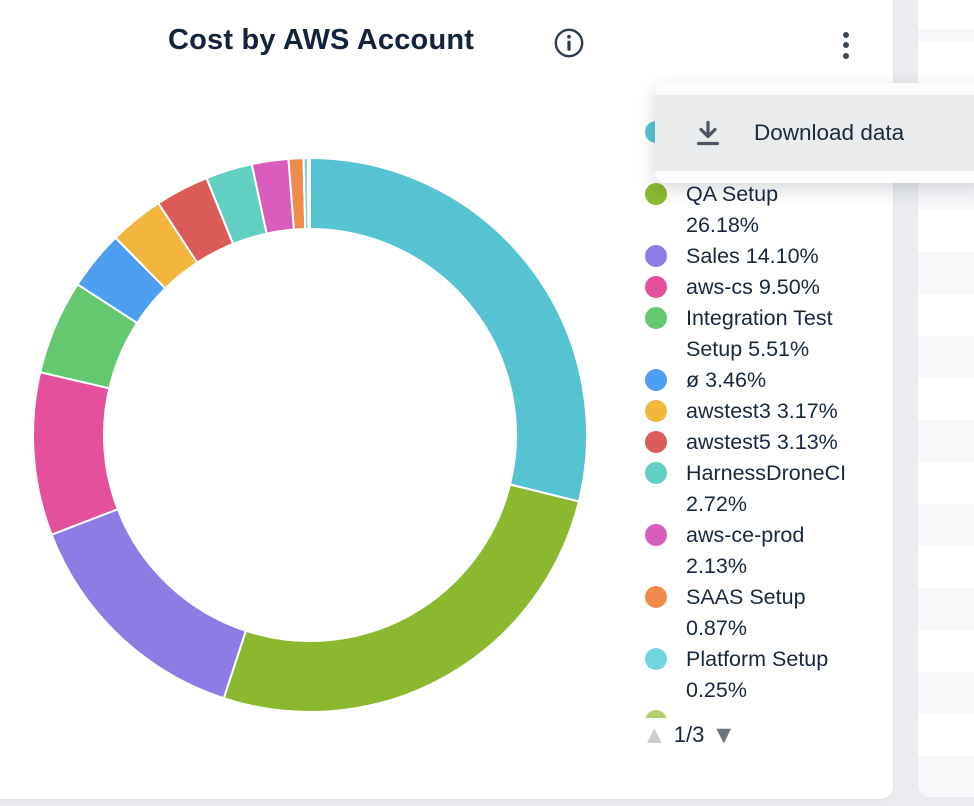 Image resolution: width=974 pixels, height=806 pixels. What do you see at coordinates (829, 132) in the screenshot?
I see `download-data-label: Download data` at bounding box center [829, 132].